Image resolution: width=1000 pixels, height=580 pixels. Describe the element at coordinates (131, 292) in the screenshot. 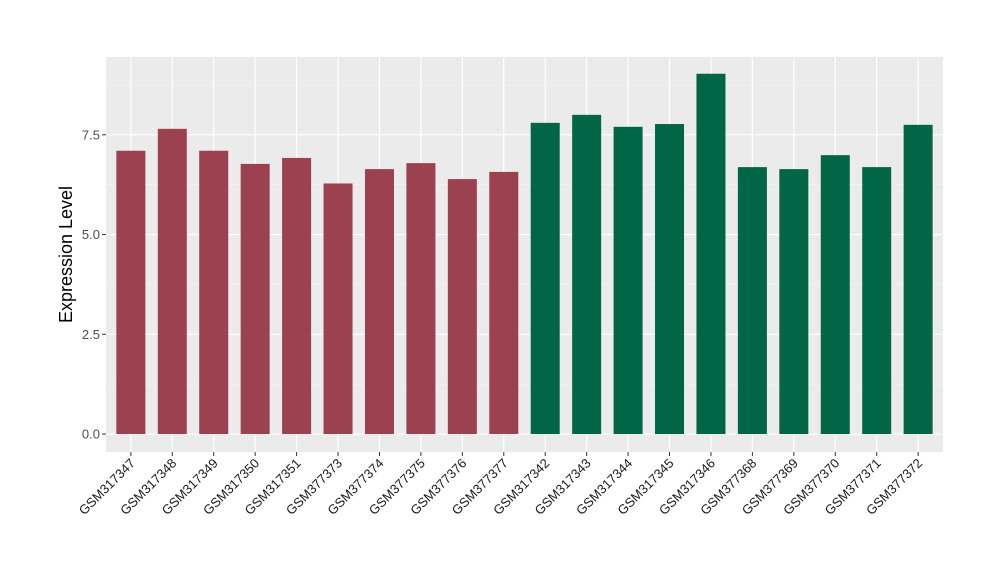

I see `bar-GSM317347` at that location.